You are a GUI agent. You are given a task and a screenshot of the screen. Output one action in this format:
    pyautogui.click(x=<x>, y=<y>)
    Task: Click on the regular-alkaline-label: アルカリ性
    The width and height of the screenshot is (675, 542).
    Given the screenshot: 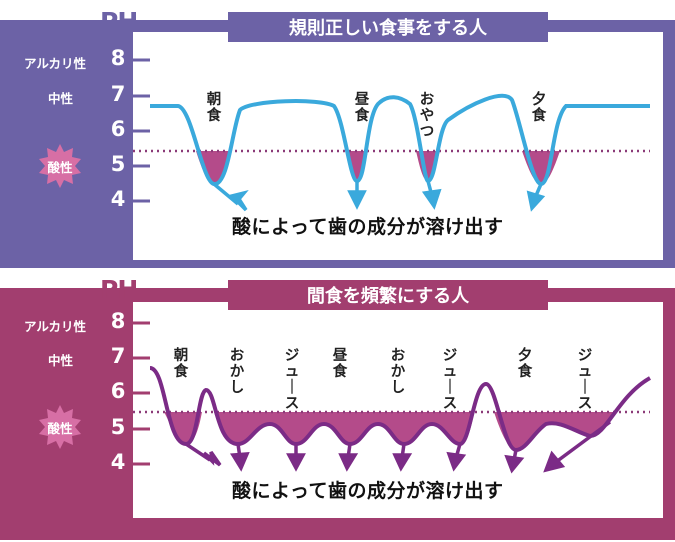 What is the action you would take?
    pyautogui.click(x=55, y=63)
    